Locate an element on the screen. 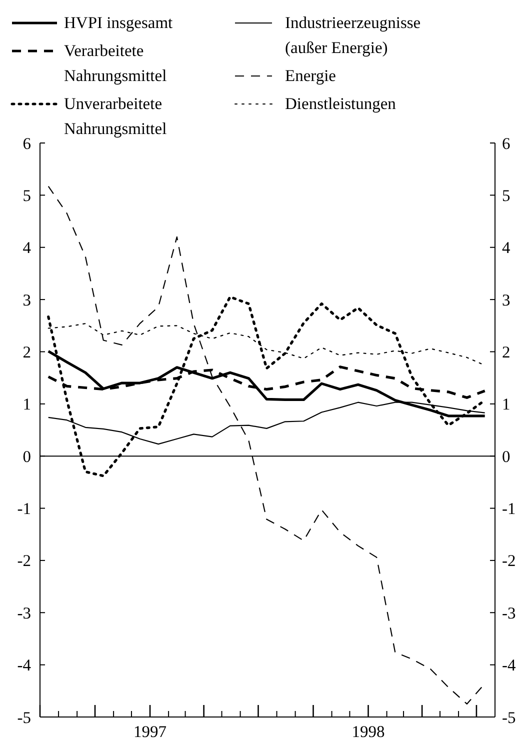  y2-tick-label: -5 is located at coordinates (509, 717).